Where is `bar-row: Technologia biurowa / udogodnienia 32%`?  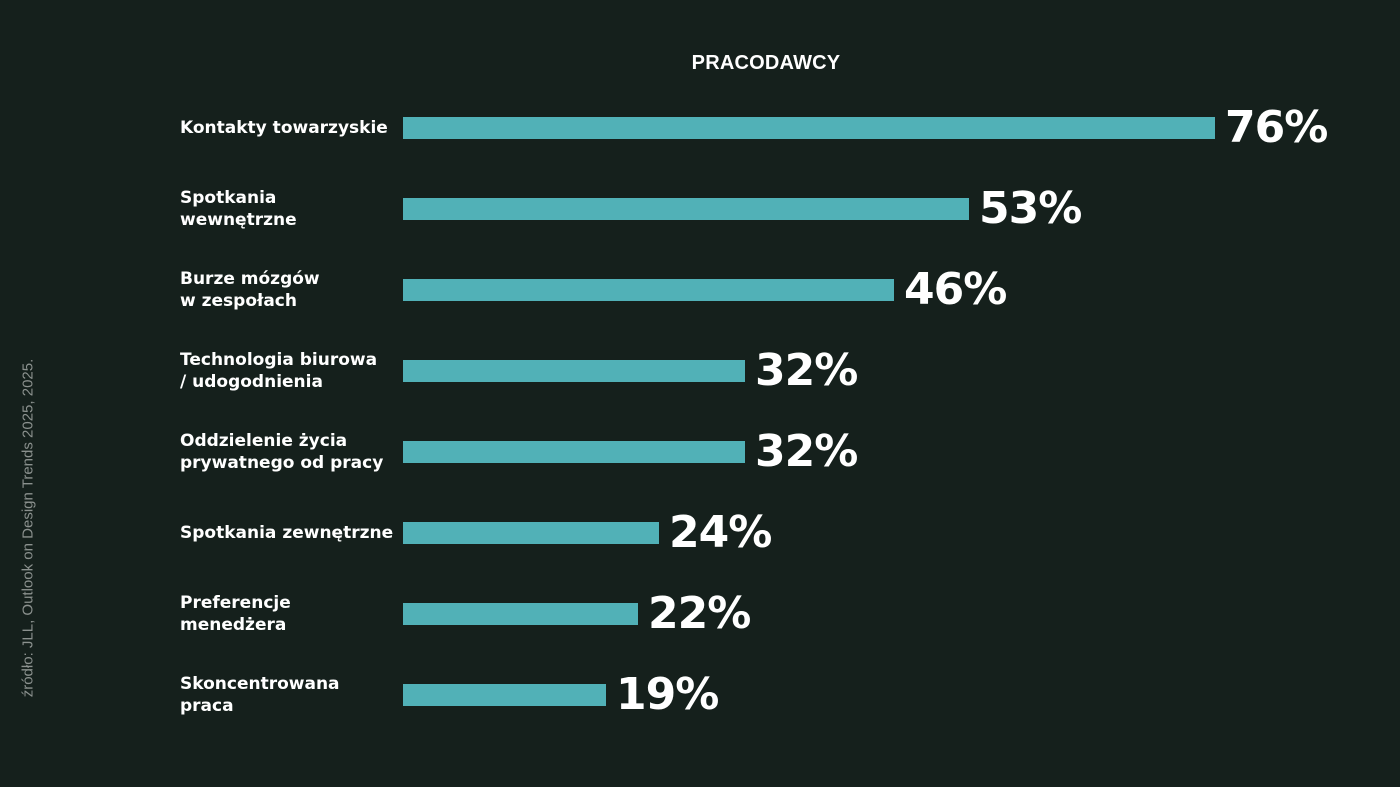
bar-row: Technologia biurowa / udogodnienia 32% is located at coordinates (700, 371).